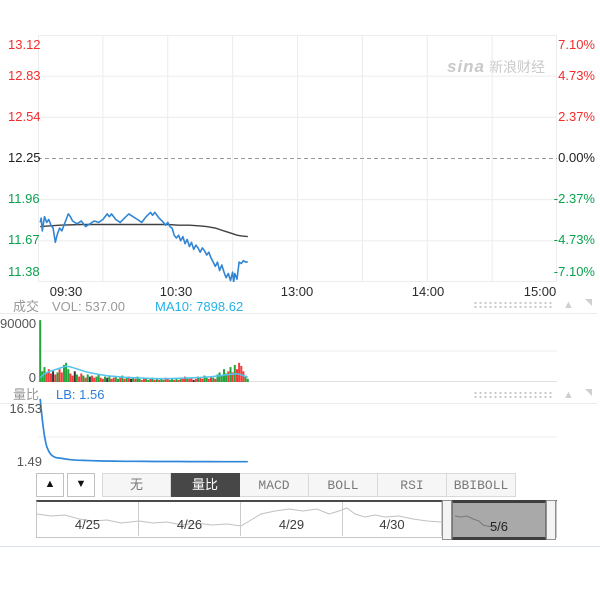 The image size is (600, 600). I want to click on bottom-divider, so click(300, 546).